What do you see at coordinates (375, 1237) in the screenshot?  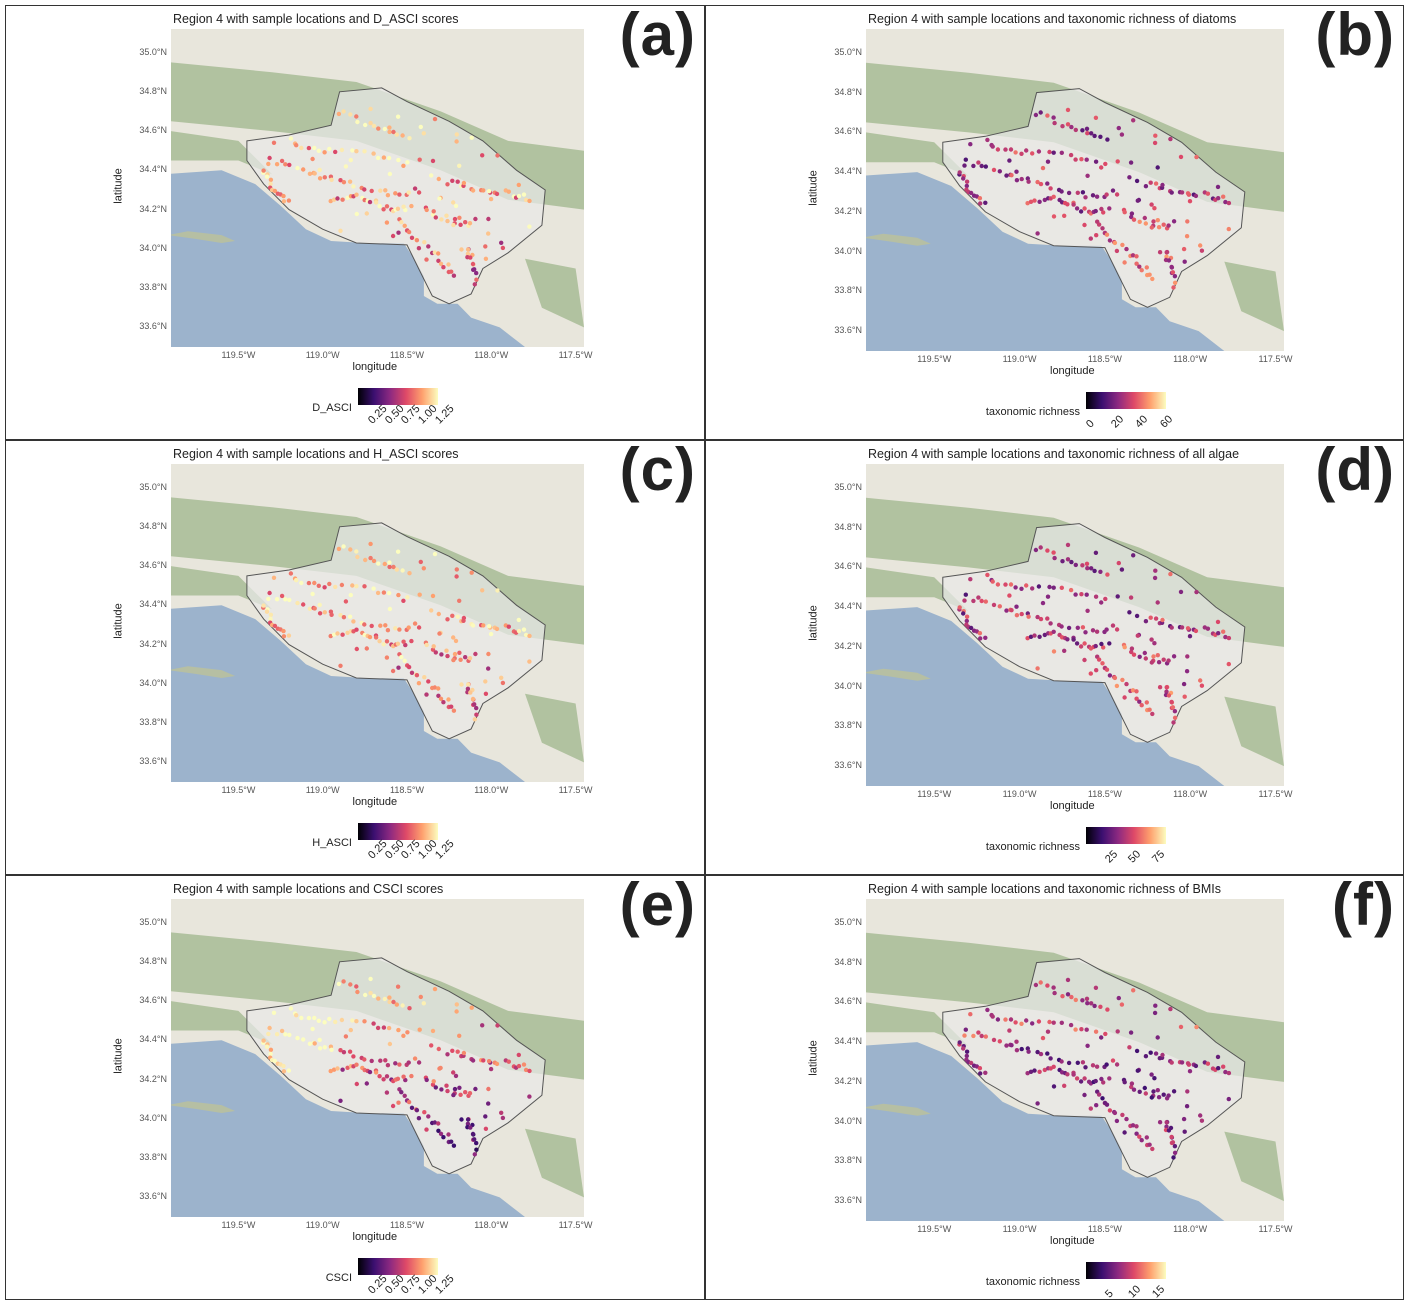 I see `x-axis-label: longitude` at bounding box center [375, 1237].